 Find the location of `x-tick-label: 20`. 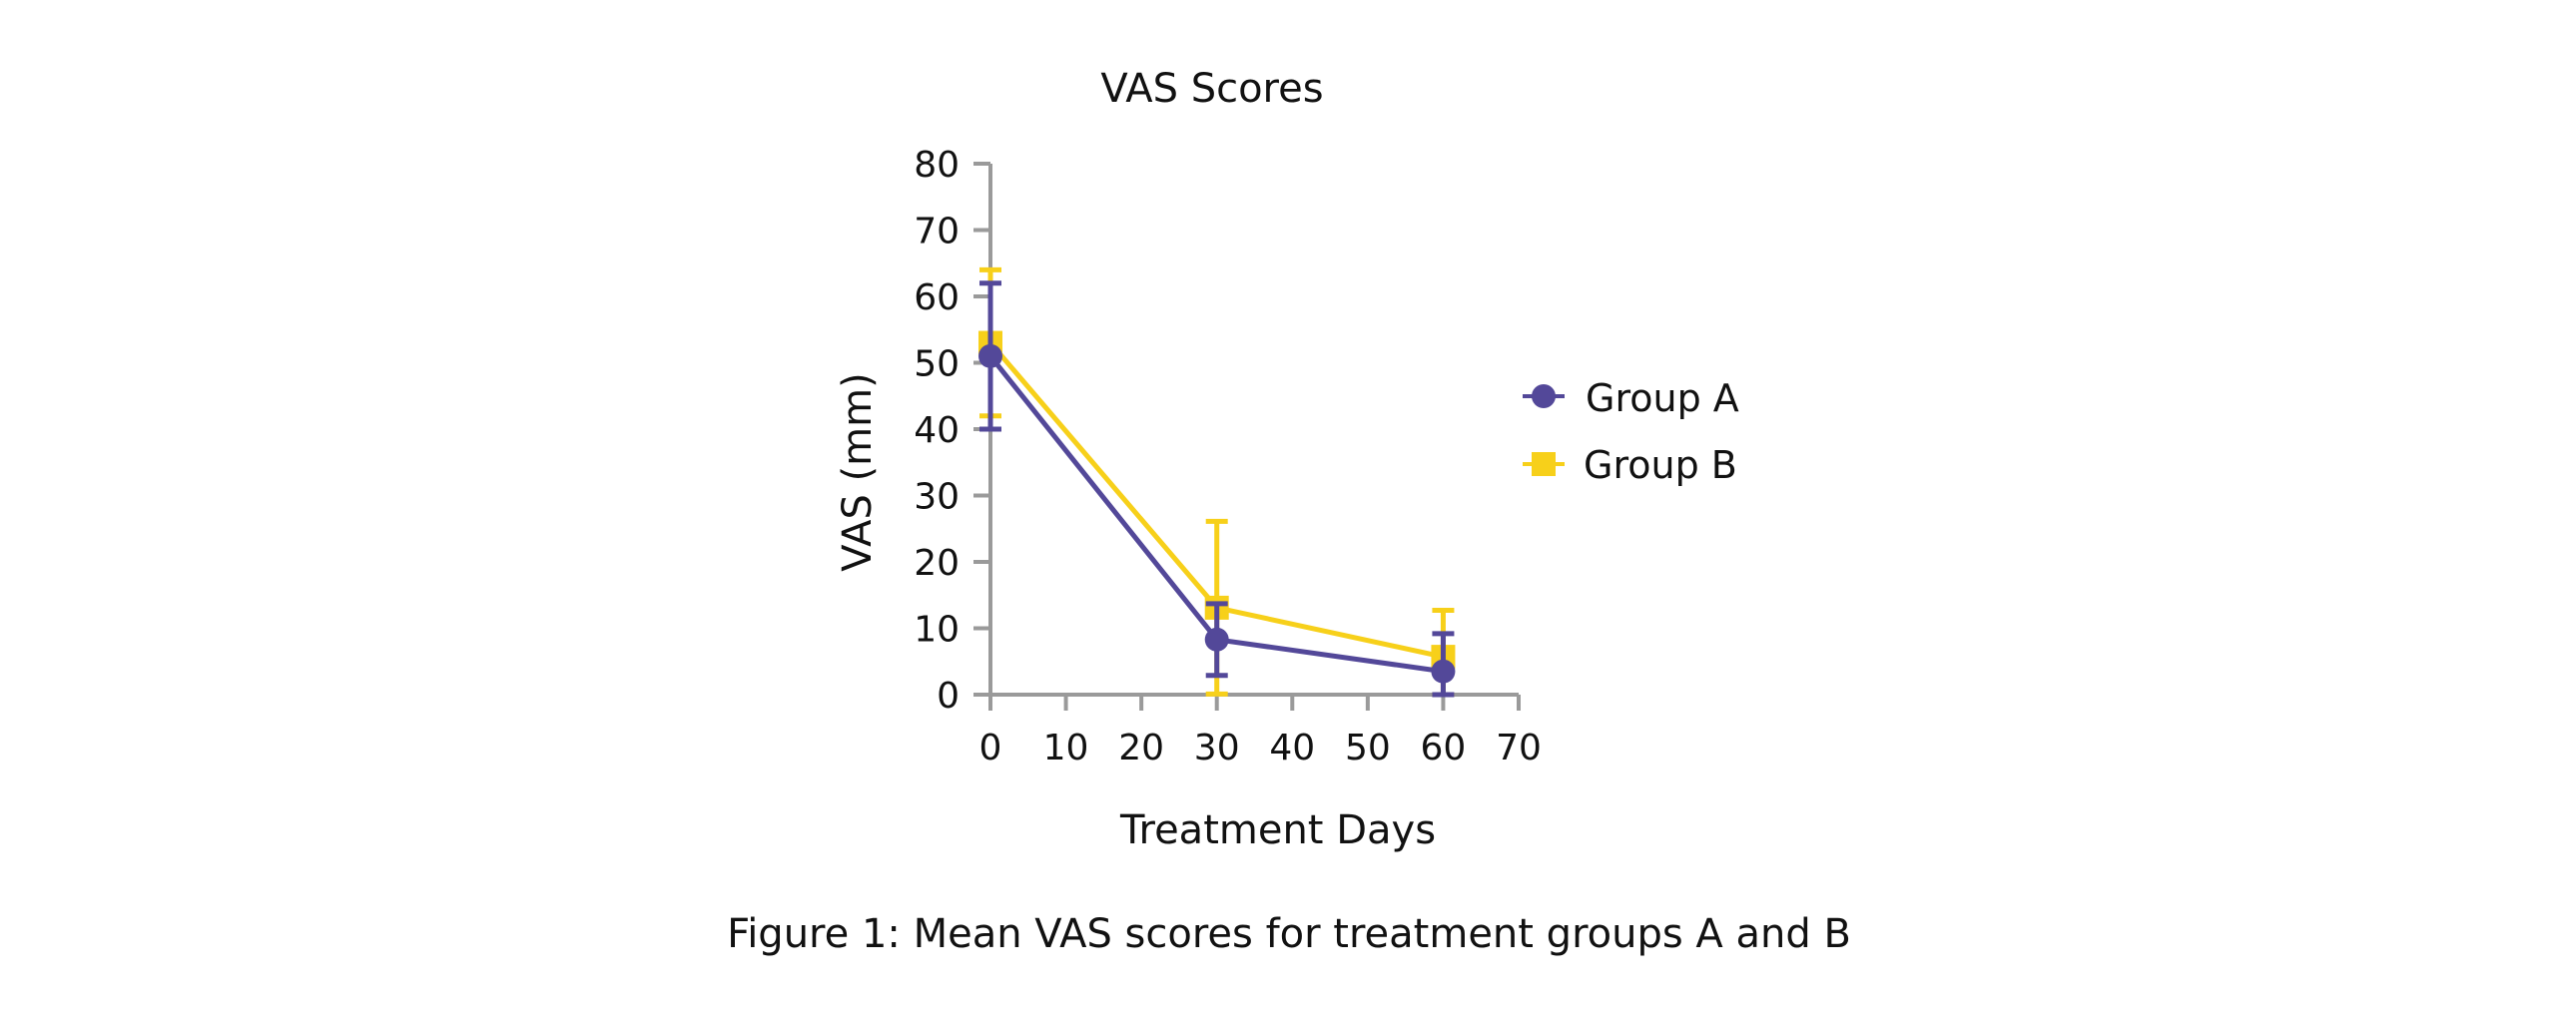

x-tick-label: 20 is located at coordinates (1141, 748).